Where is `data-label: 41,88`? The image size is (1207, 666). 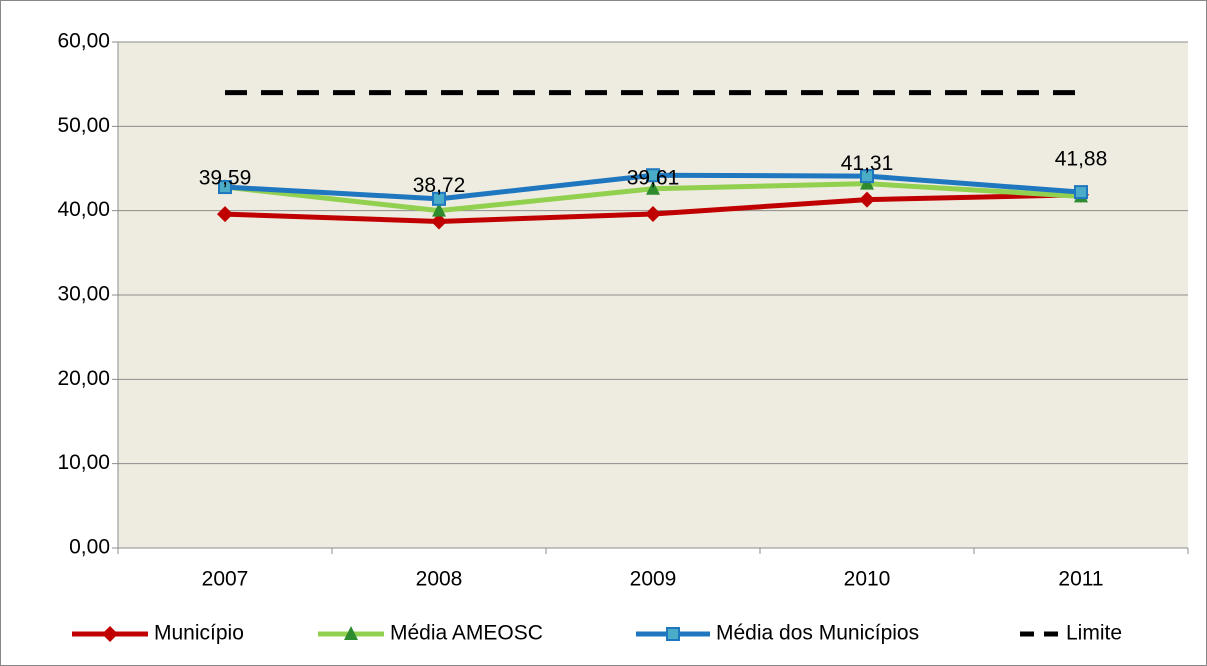
data-label: 41,88 is located at coordinates (1081, 158).